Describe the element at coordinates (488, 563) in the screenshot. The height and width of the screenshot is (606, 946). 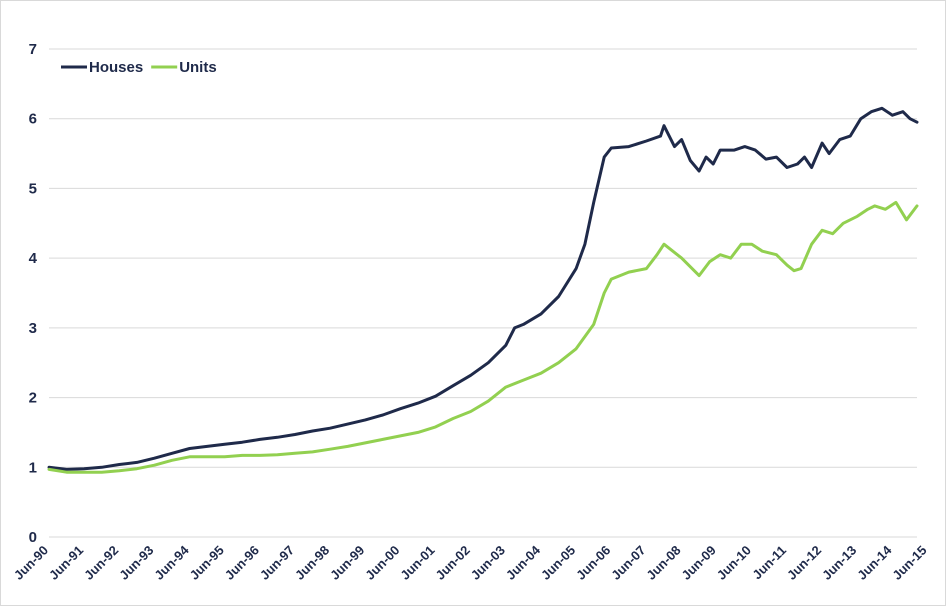
I see `x-tick-label: Jun-03` at that location.